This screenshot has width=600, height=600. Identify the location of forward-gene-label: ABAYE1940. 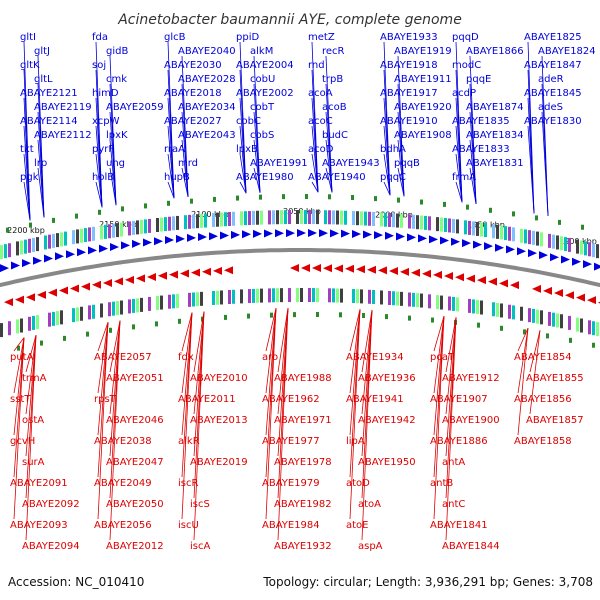
(337, 177).